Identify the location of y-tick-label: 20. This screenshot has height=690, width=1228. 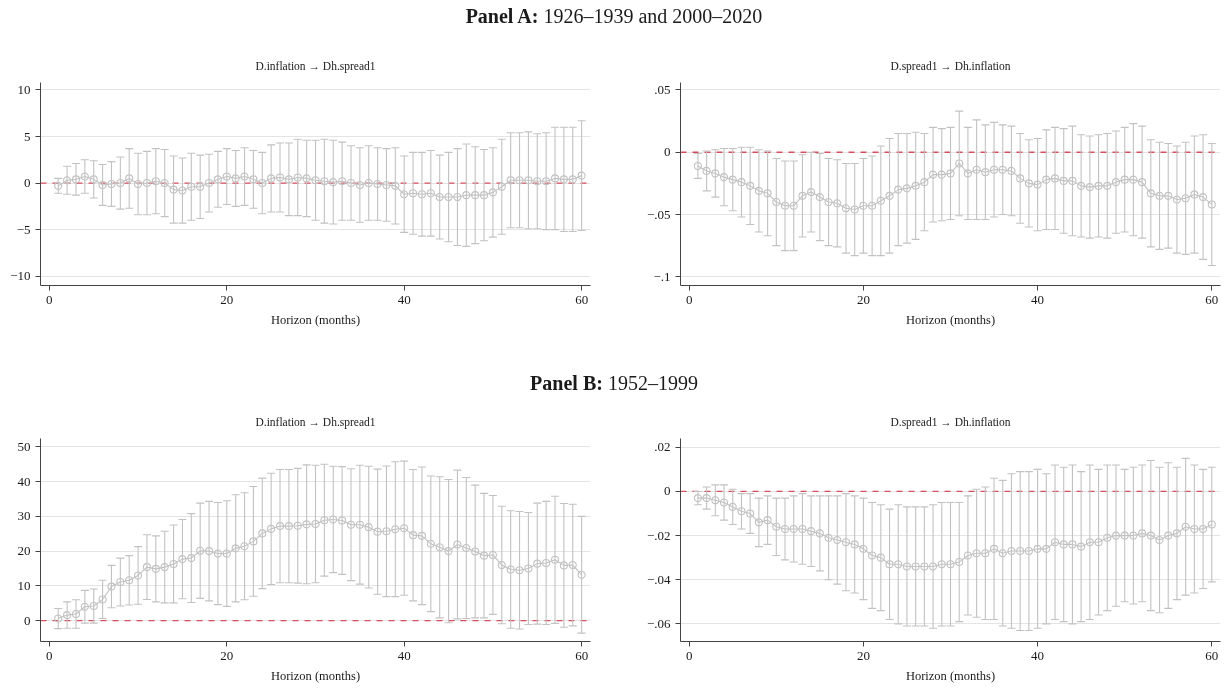
(24, 551).